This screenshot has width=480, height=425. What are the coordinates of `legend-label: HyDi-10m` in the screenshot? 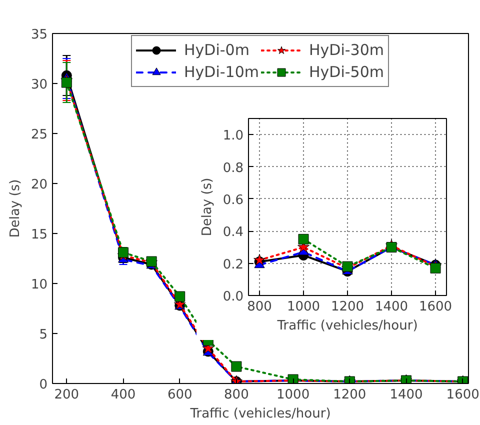 It's located at (221, 72).